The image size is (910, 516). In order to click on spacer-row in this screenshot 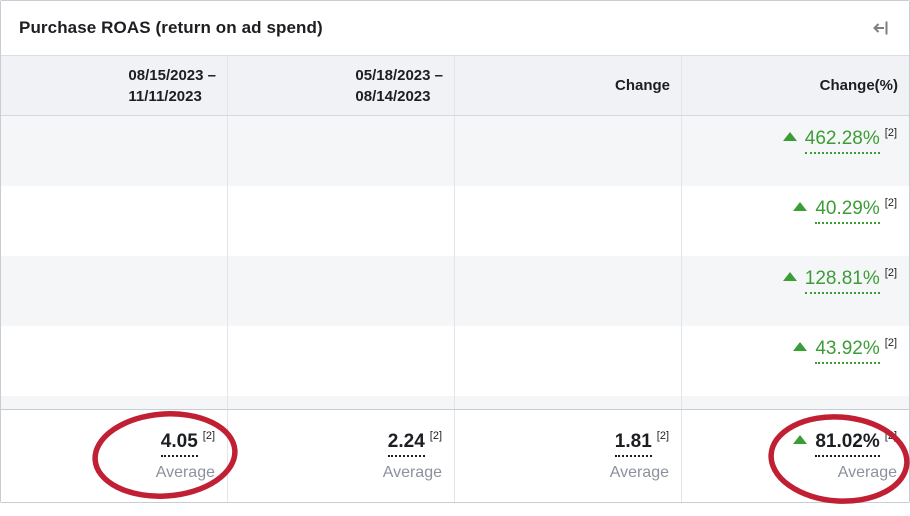, I will do `click(455, 403)`.